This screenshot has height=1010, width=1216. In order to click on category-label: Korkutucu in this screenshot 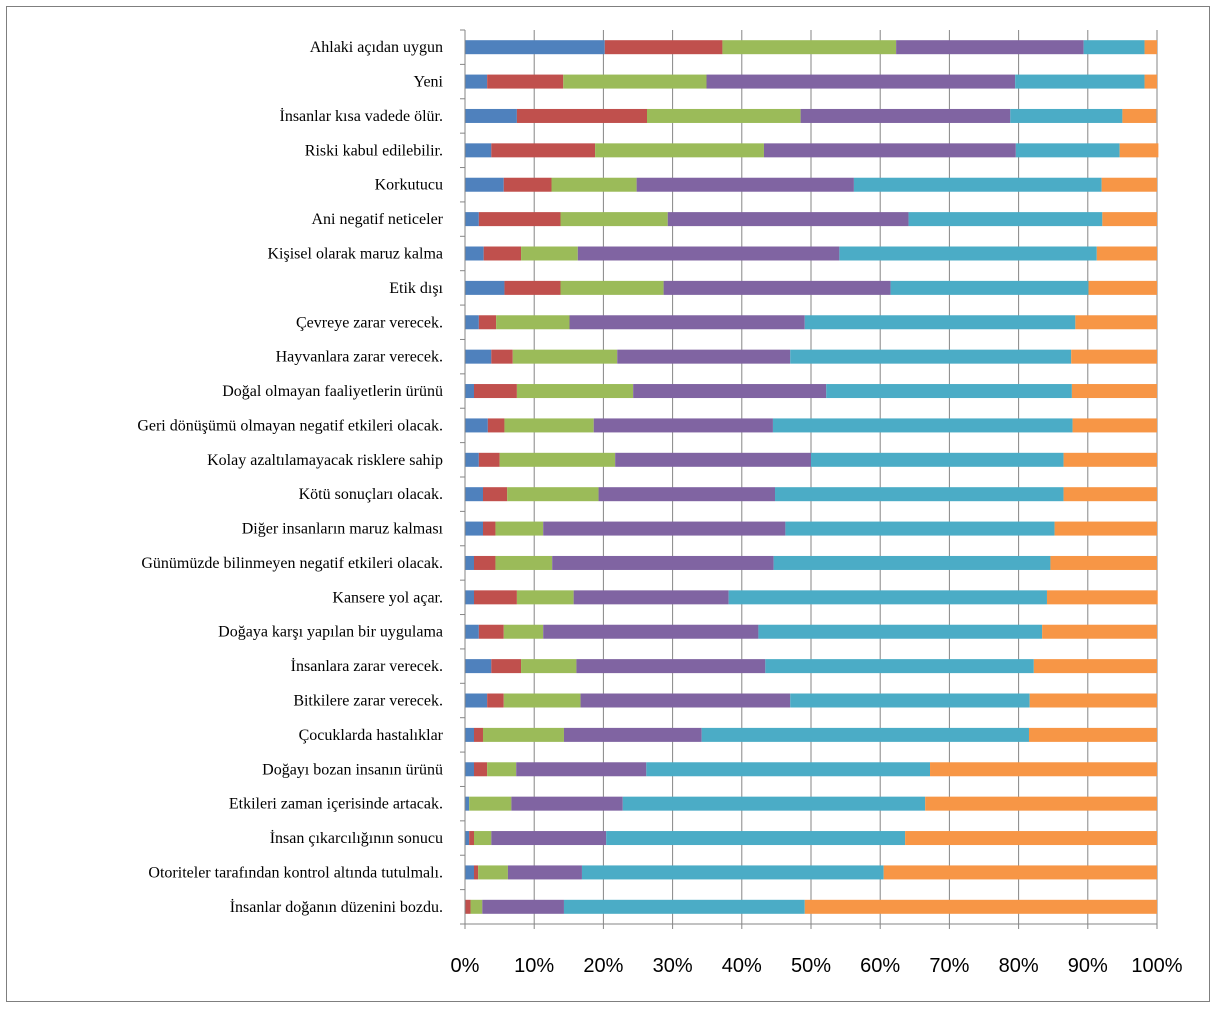, I will do `click(409, 185)`.